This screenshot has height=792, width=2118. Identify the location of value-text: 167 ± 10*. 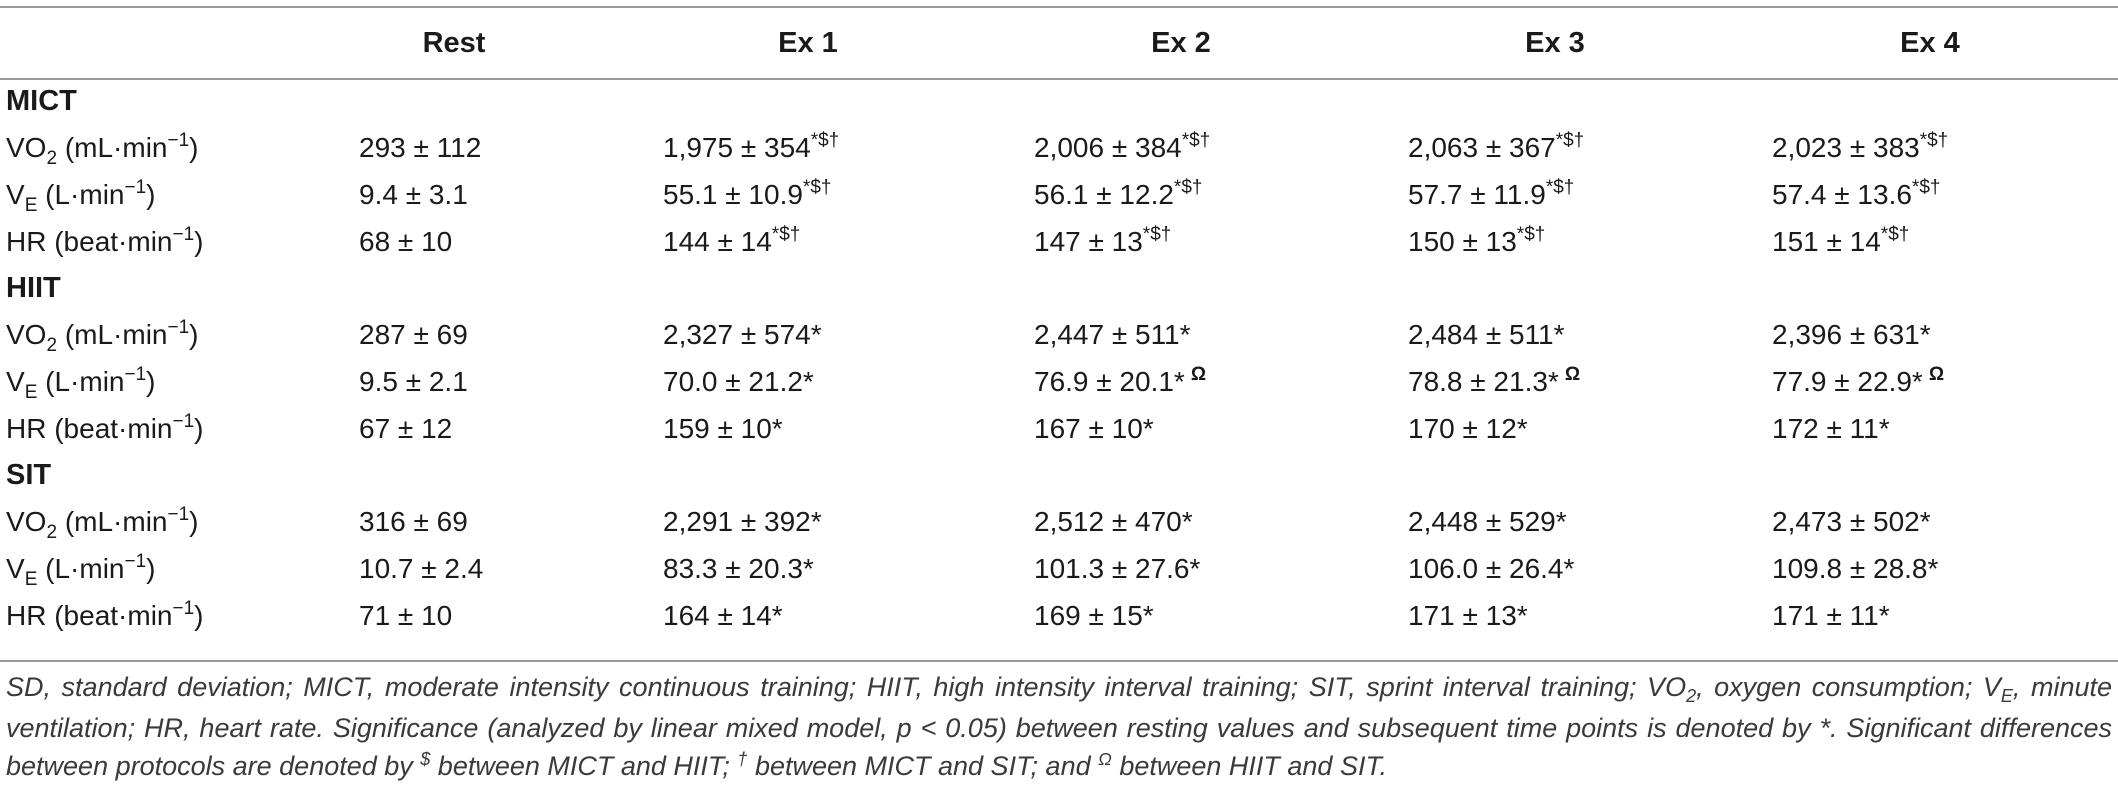
(1094, 428).